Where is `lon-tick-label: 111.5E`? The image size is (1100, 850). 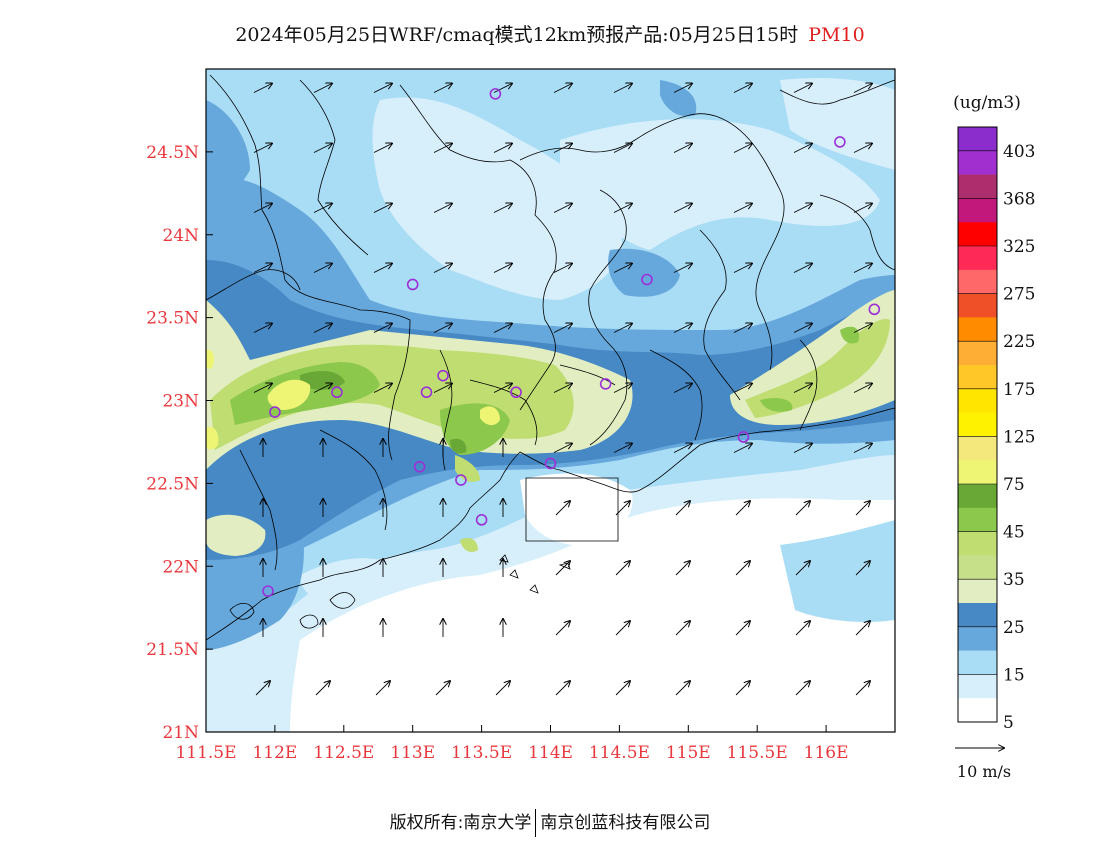
lon-tick-label: 111.5E is located at coordinates (205, 753).